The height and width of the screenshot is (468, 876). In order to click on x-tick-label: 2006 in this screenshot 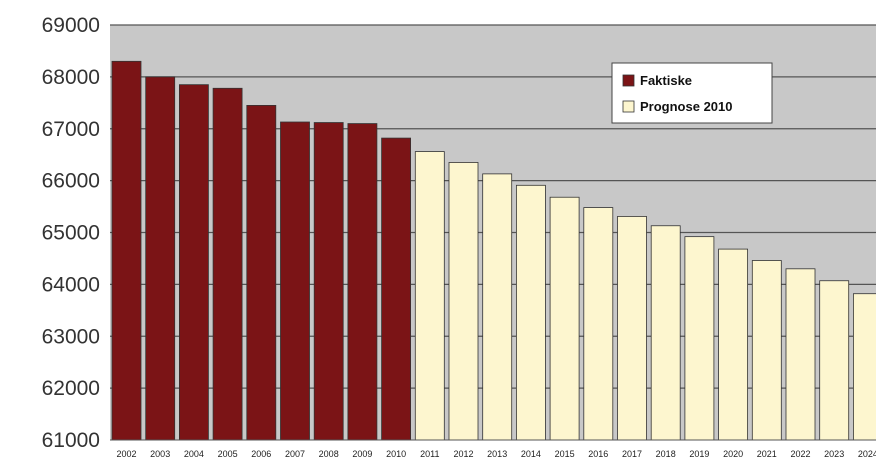, I will do `click(261, 454)`.